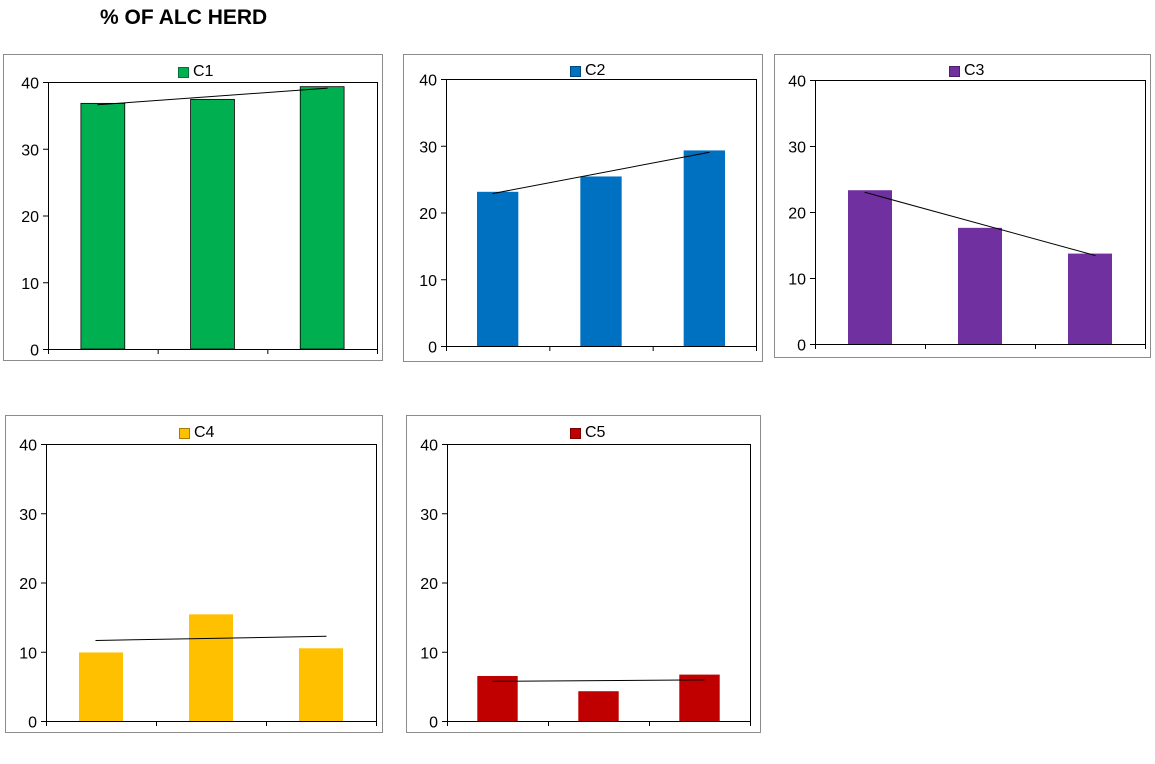 The width and height of the screenshot is (1155, 764). I want to click on legend: C5, so click(587, 433).